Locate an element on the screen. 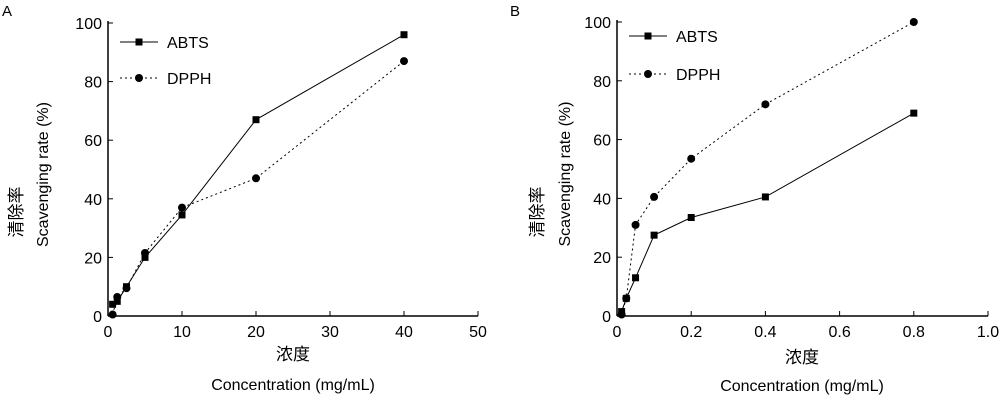 This screenshot has height=408, width=1000. x-tick-label: 0.2 is located at coordinates (691, 332).